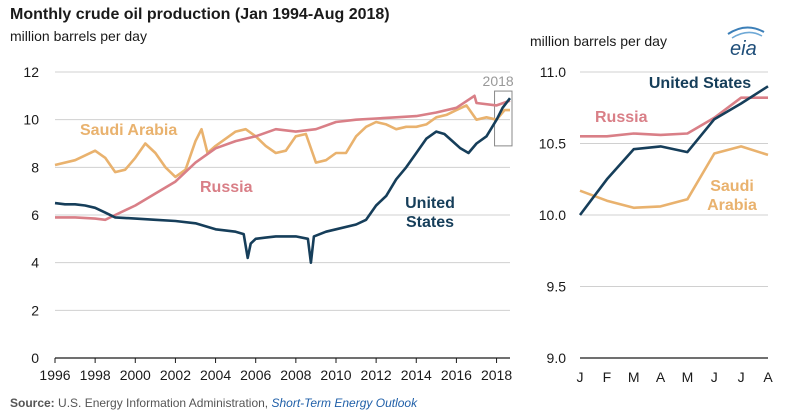  I want to click on source-label: Source:, so click(32, 403).